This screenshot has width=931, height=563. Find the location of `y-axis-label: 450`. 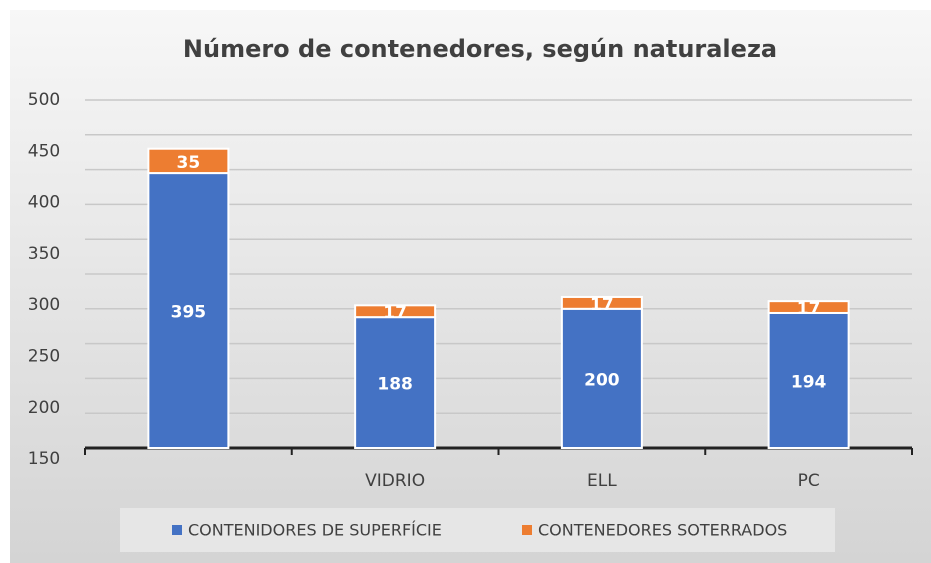

y-axis-label: 450 is located at coordinates (44, 151).